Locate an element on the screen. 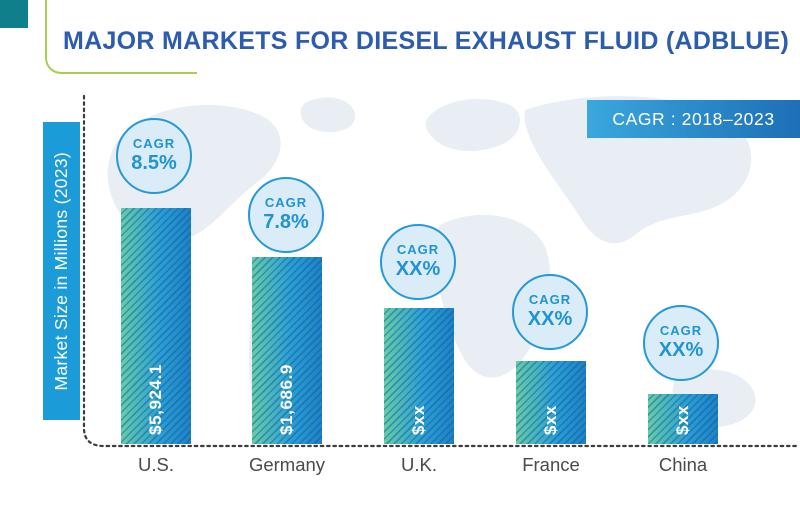  category-label-us: U.S. is located at coordinates (156, 464).